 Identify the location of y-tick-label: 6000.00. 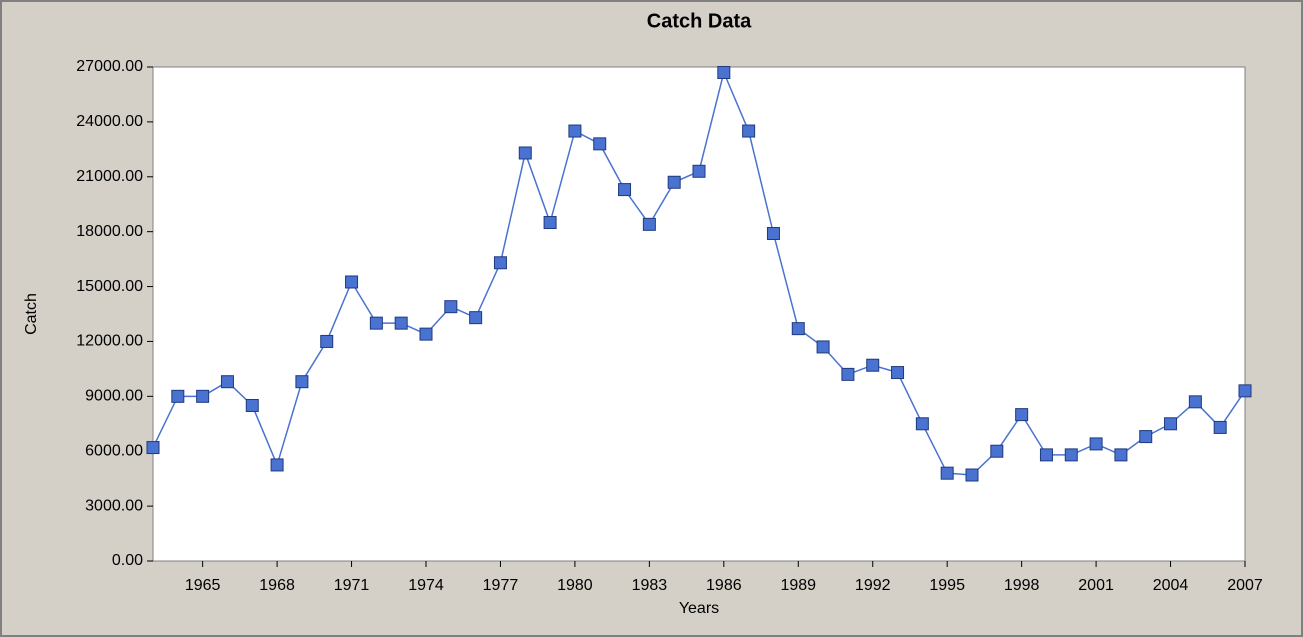
(114, 450).